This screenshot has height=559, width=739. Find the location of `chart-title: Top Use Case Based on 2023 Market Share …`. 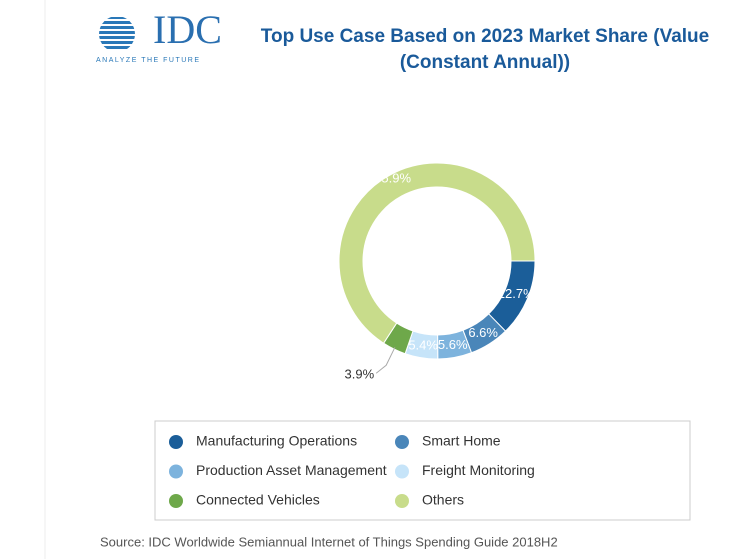

chart-title: Top Use Case Based on 2023 Market Share … is located at coordinates (485, 49).